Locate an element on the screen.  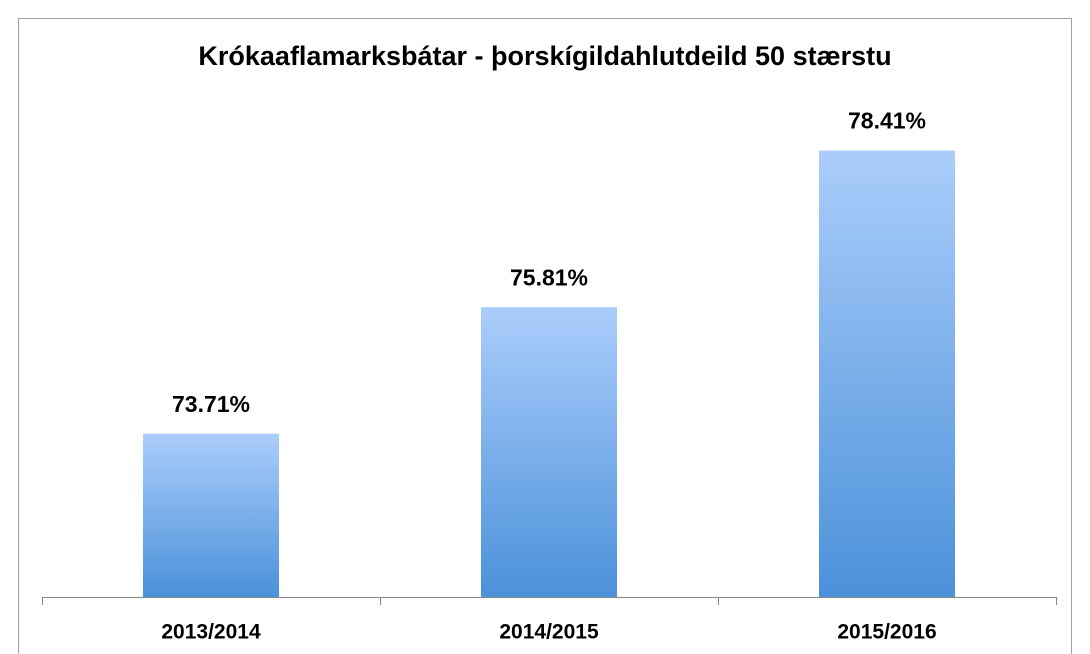
data-label: 75.81% is located at coordinates (549, 277).